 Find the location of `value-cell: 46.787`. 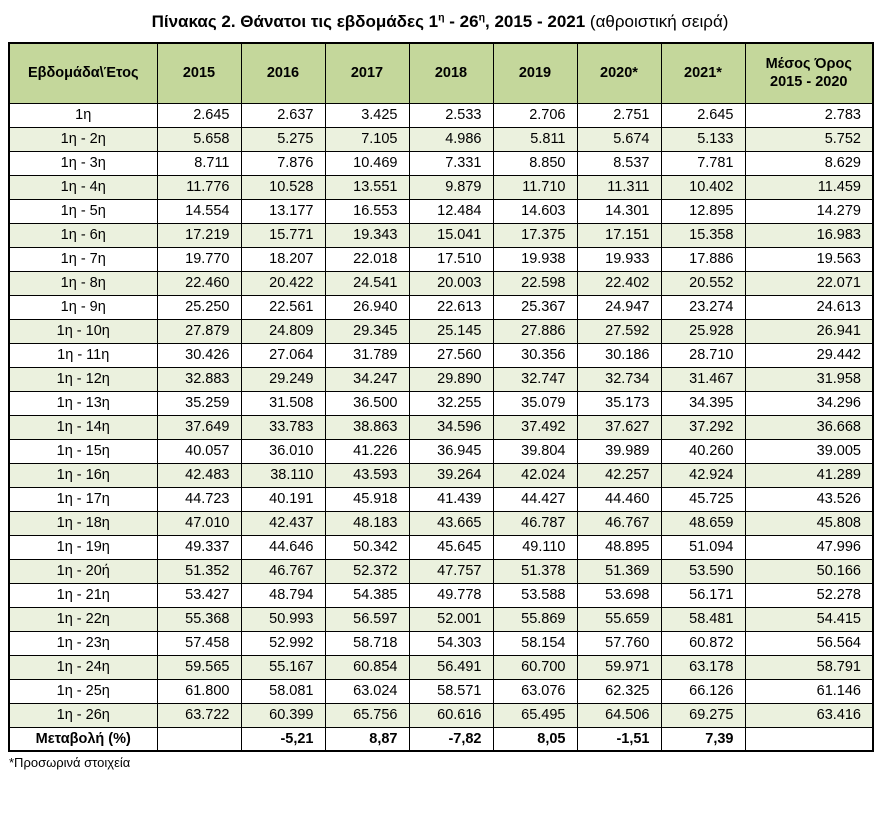

value-cell: 46.787 is located at coordinates (535, 523).